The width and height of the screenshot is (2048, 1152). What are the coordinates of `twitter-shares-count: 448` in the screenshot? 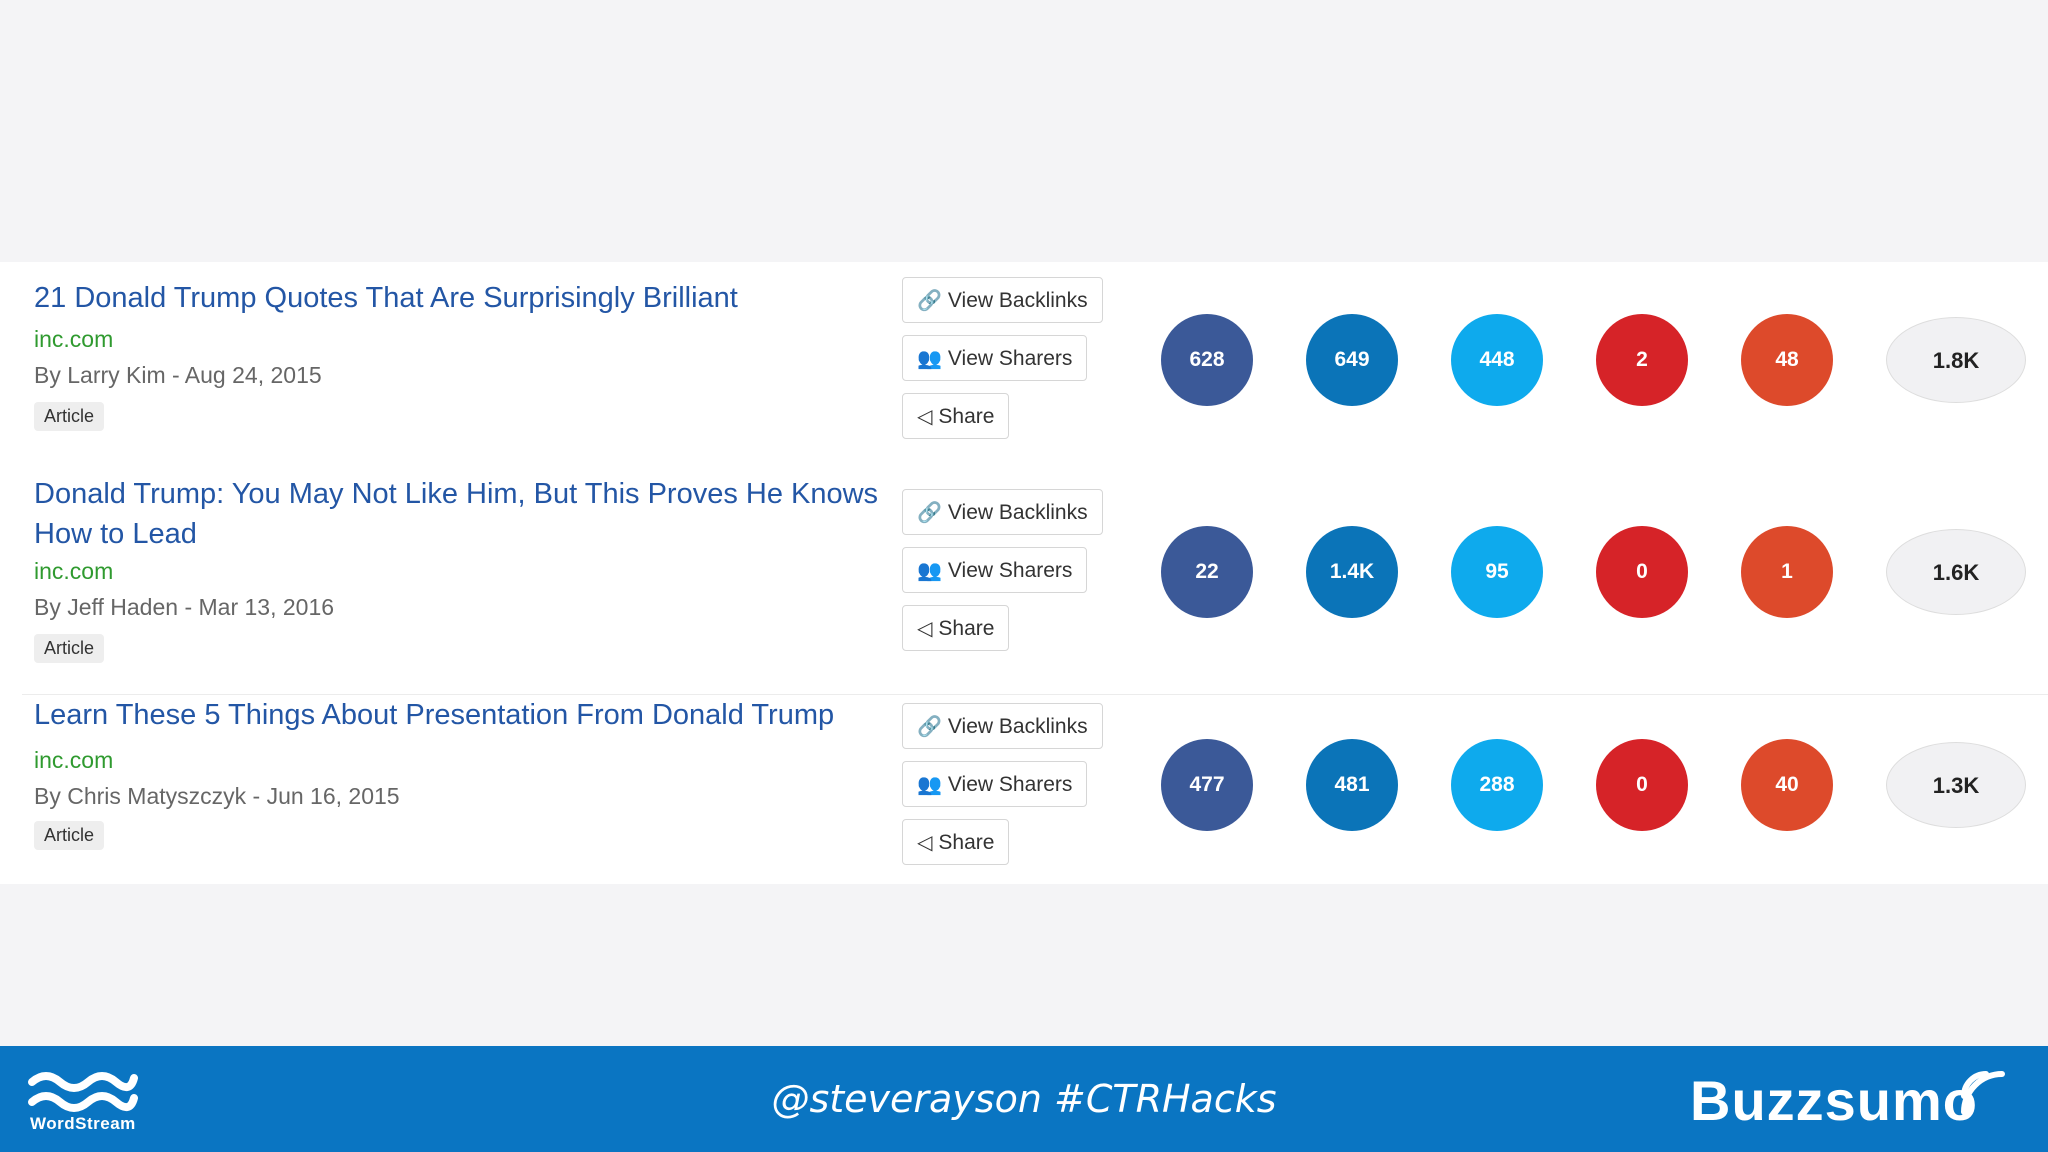 It's located at (1497, 360).